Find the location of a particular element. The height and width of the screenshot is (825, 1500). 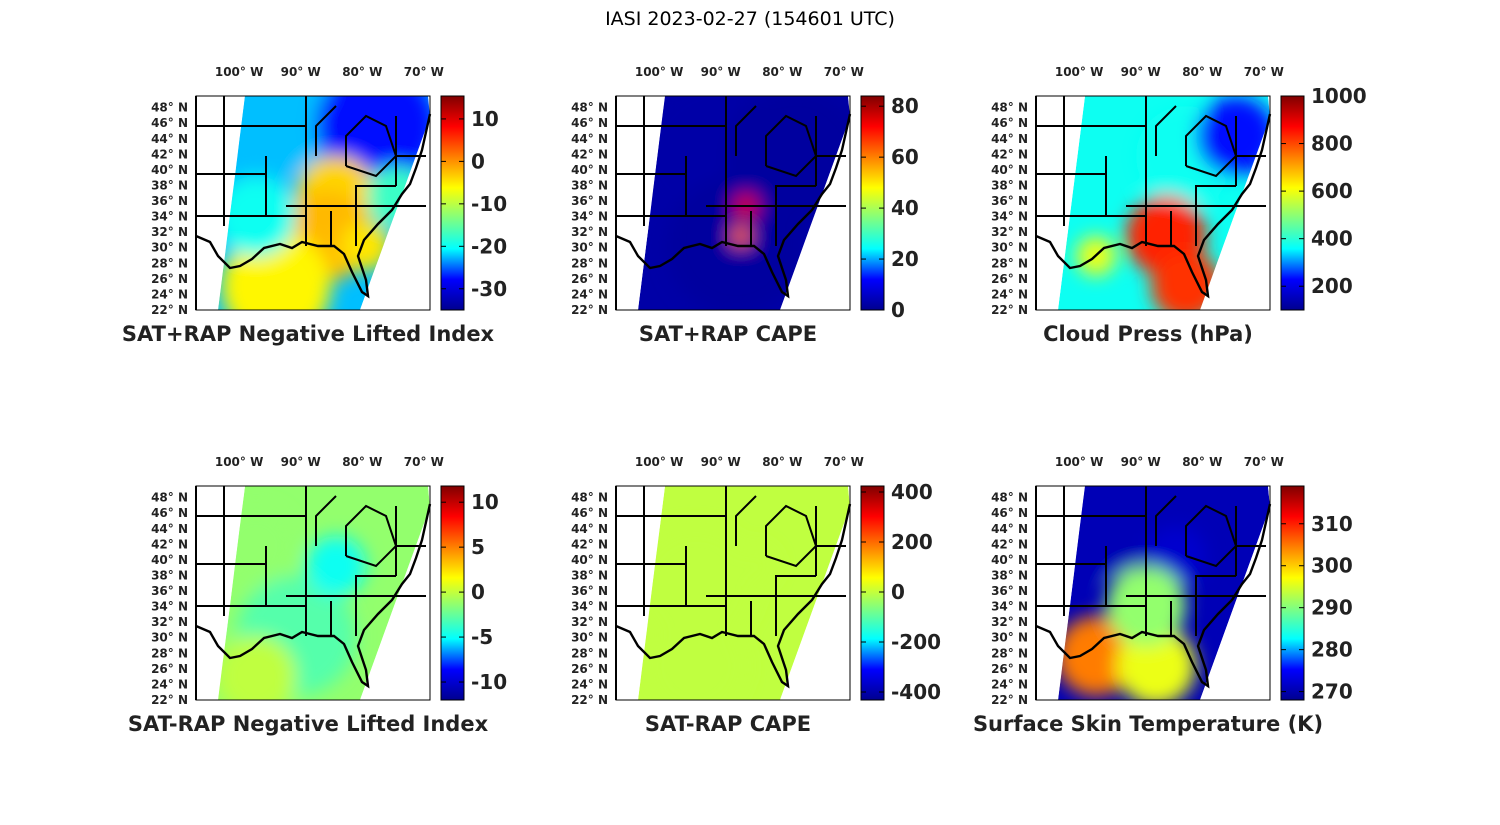

colorbar-tick-label: 800 is located at coordinates (1332, 144).